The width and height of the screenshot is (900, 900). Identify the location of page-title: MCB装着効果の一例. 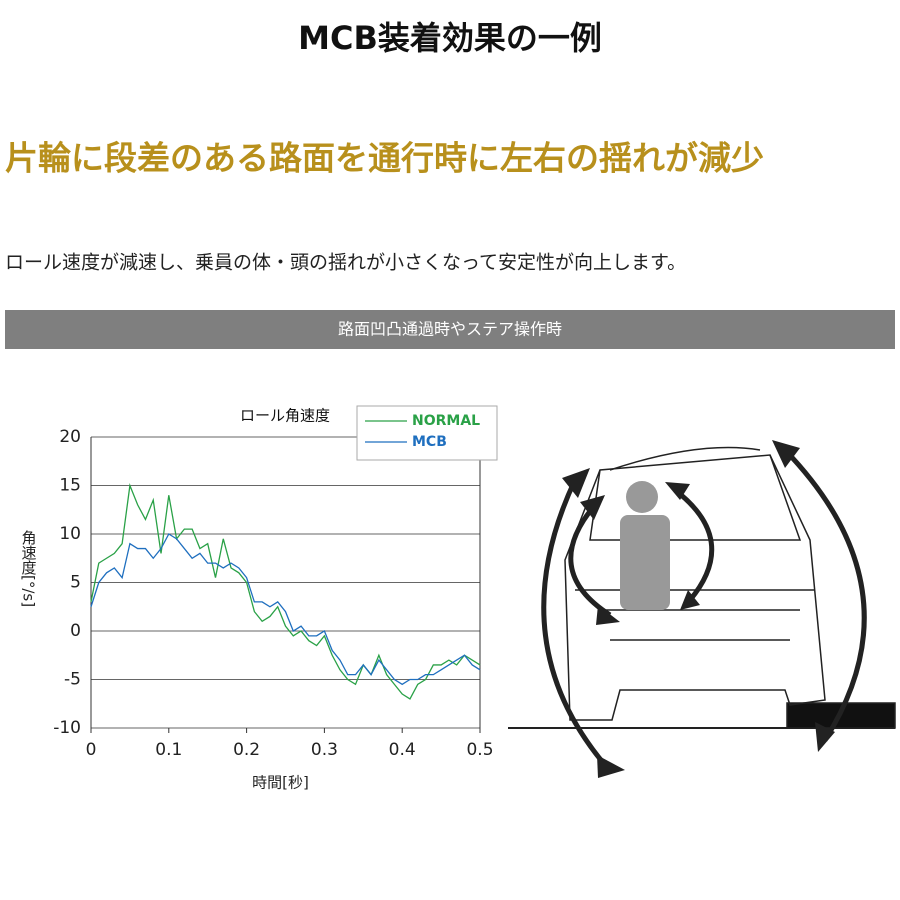
(450, 38).